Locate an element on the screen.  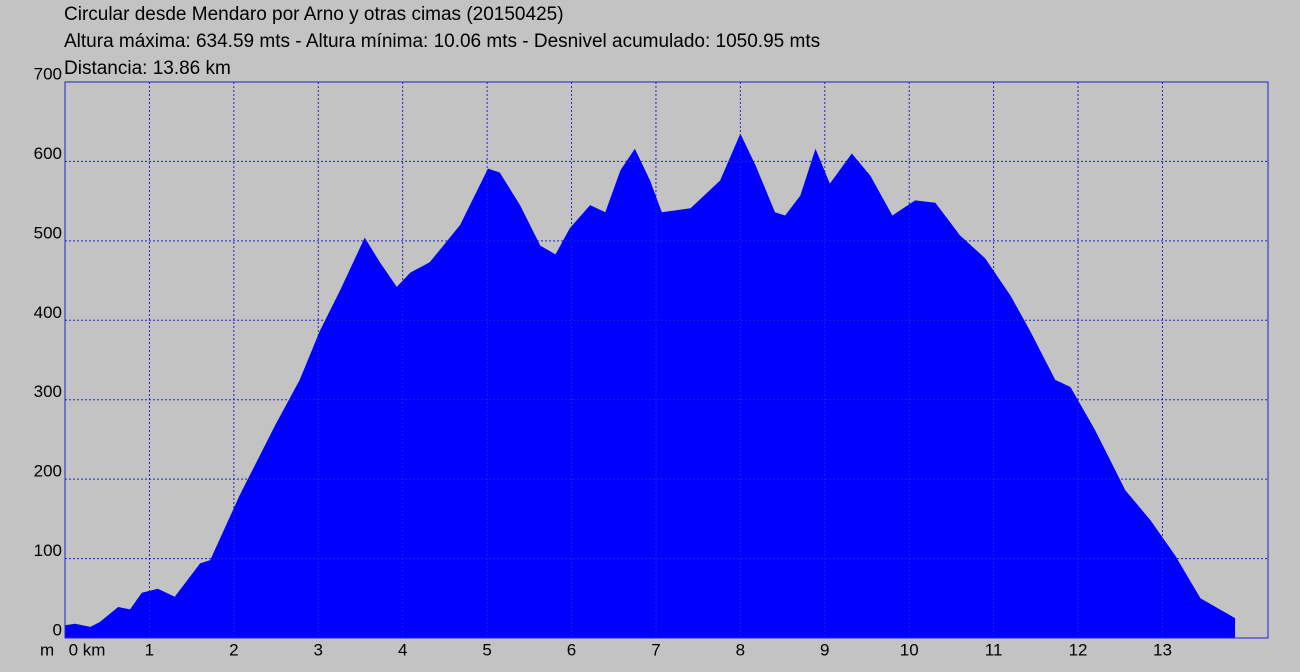
x-tick-label: 4 is located at coordinates (402, 649).